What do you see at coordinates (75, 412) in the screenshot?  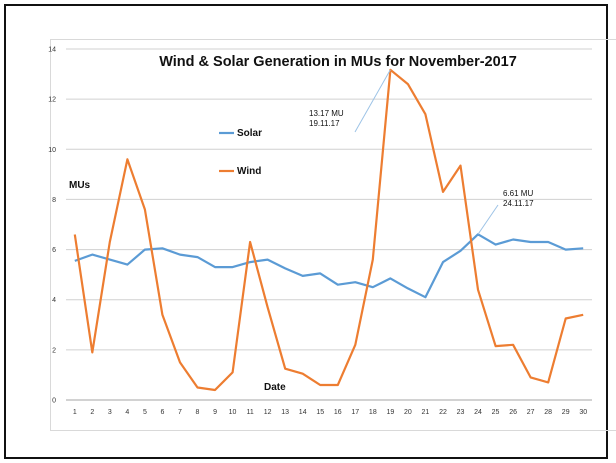 I see `x-tick-label: 1` at bounding box center [75, 412].